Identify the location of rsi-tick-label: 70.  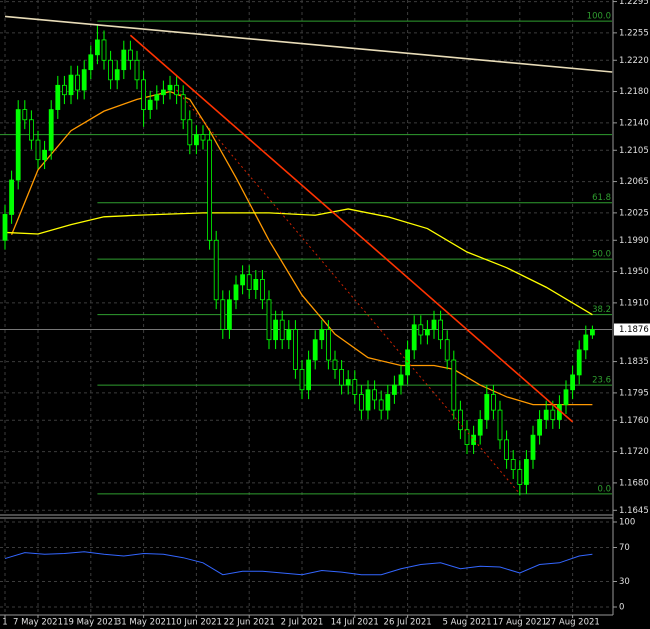
(624, 548).